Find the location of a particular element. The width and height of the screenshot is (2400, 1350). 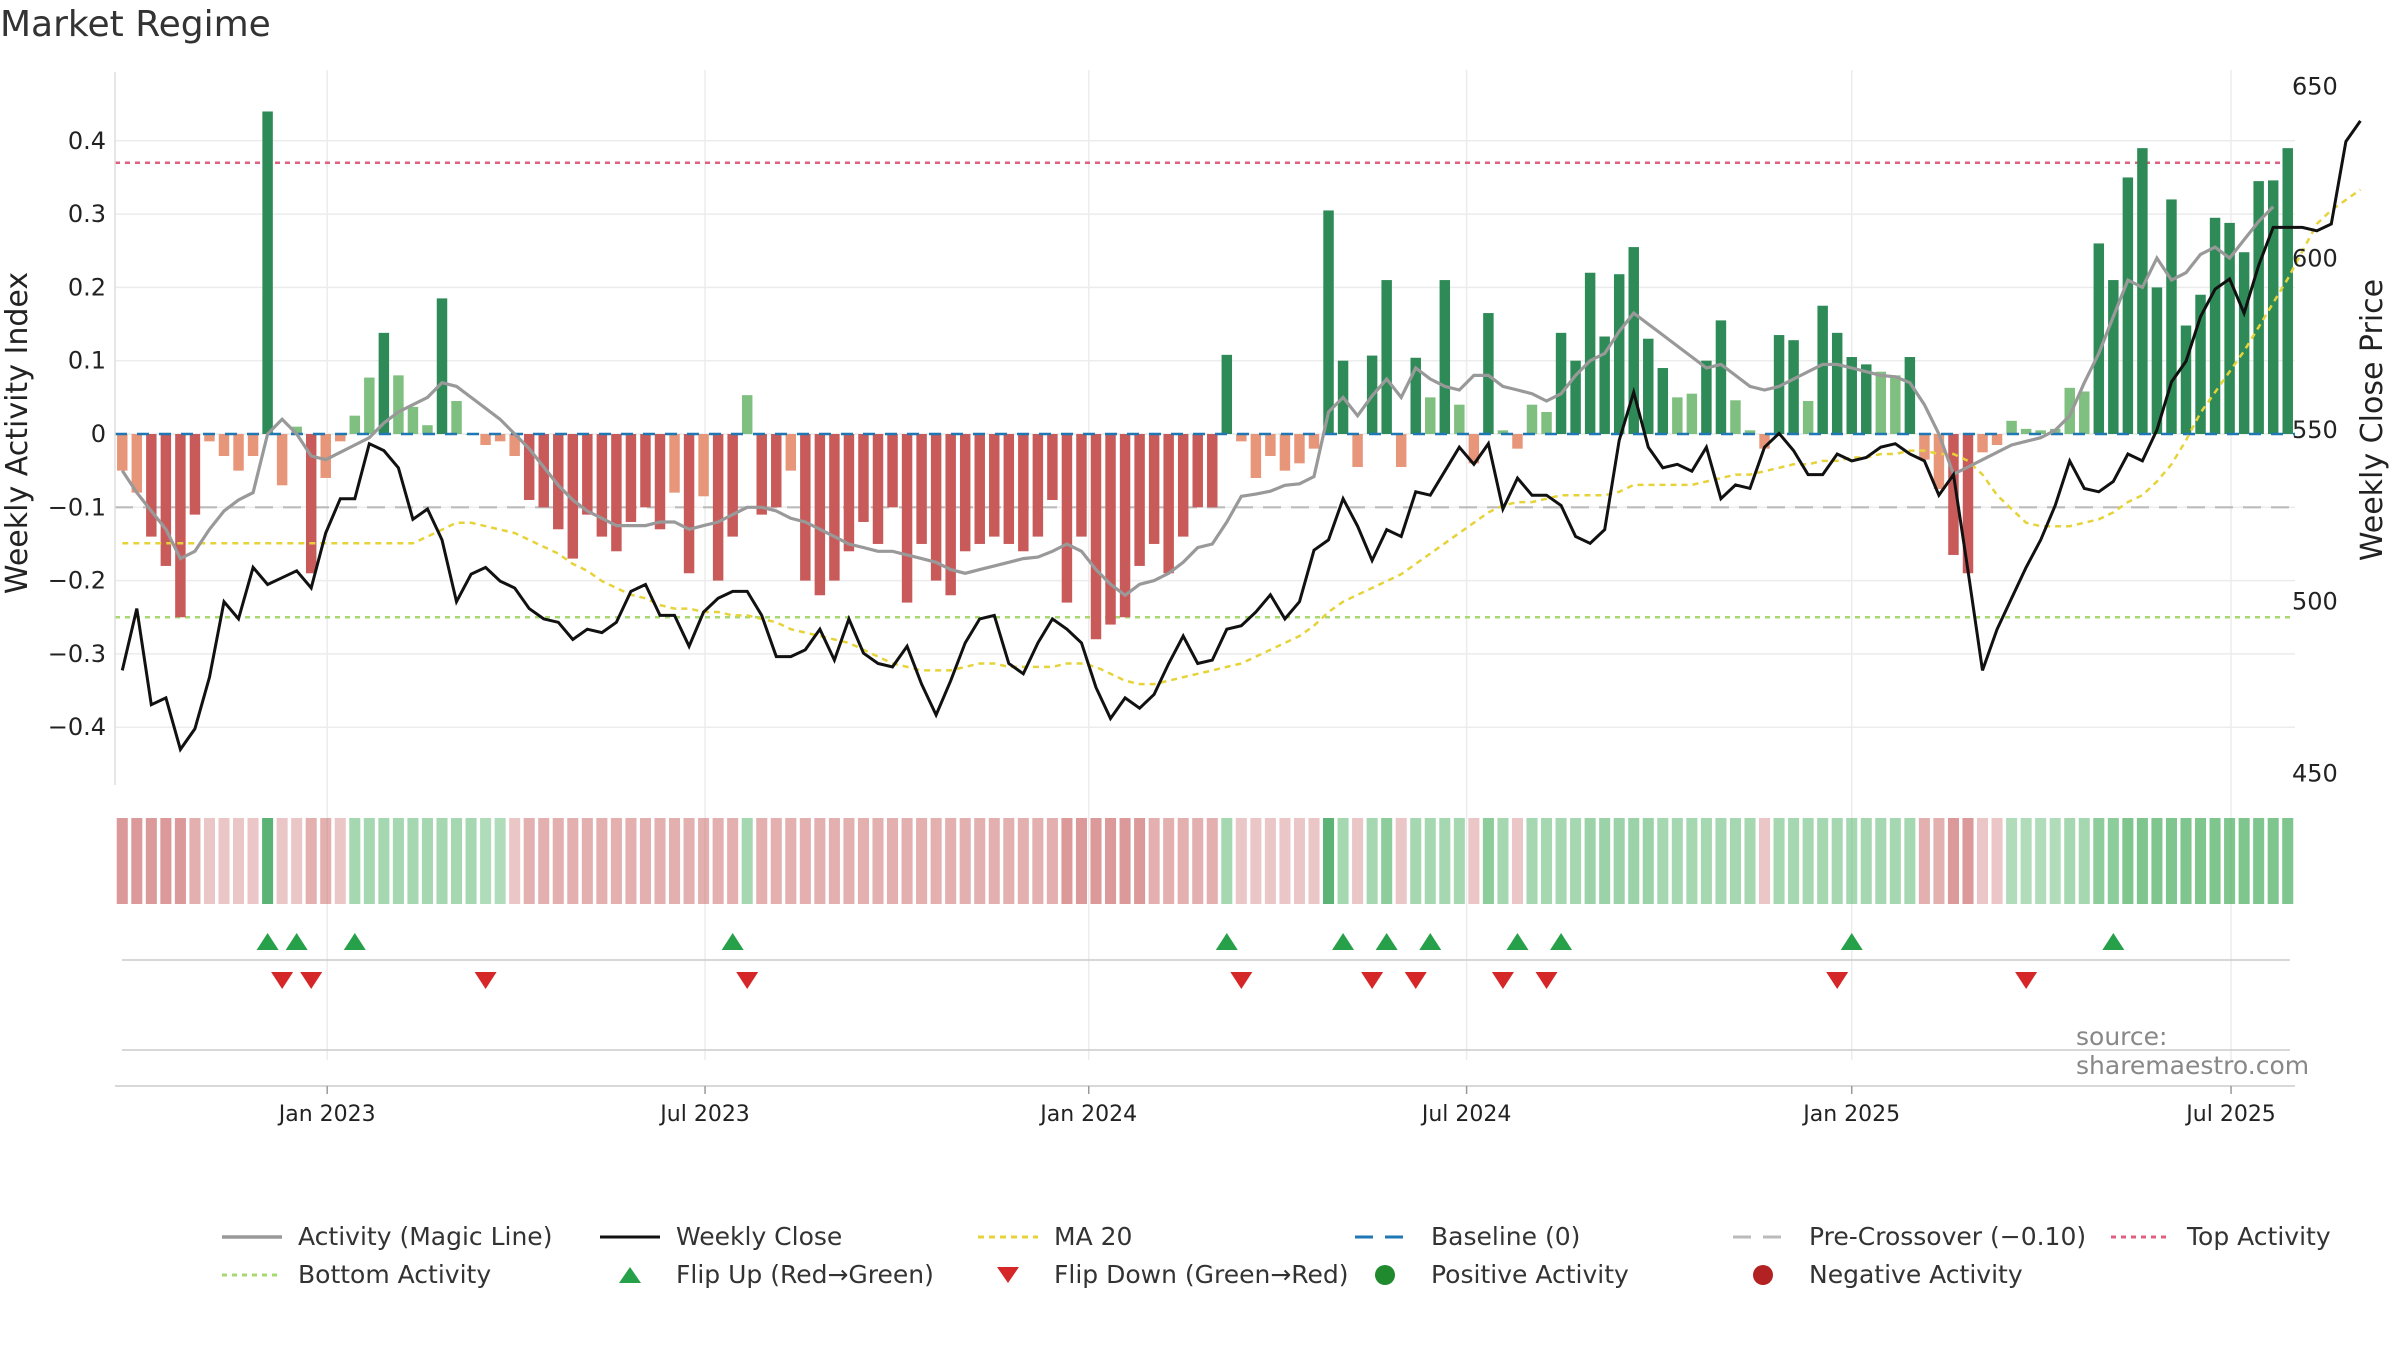

x-tick-label: Jul 2023 is located at coordinates (704, 1114).